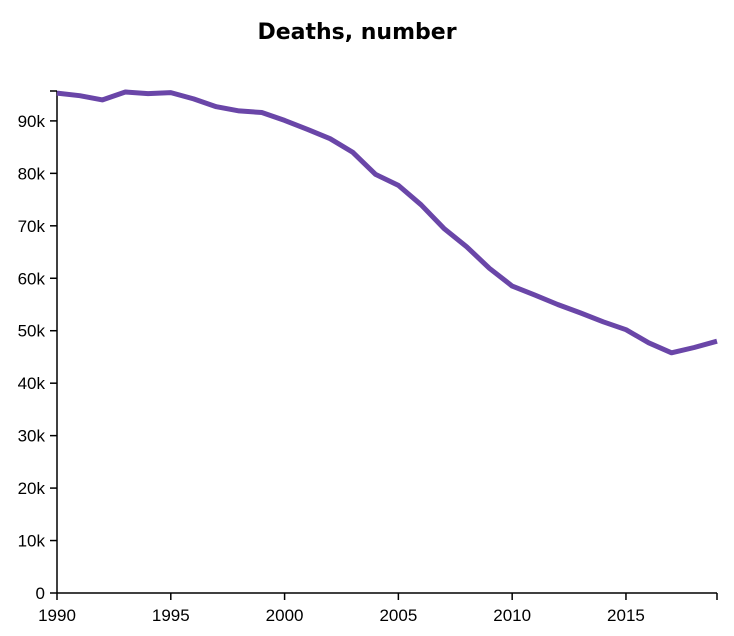 The height and width of the screenshot is (636, 734). I want to click on y-tick-label: 70k, so click(32, 226).